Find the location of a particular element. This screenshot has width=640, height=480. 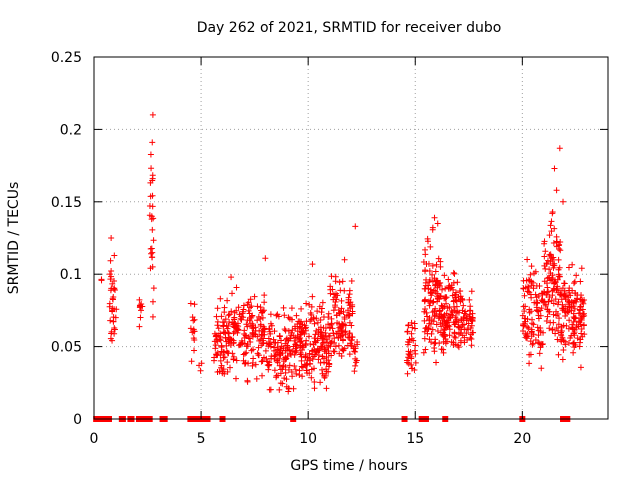

y-tick-label: 0.1 is located at coordinates (71, 275).